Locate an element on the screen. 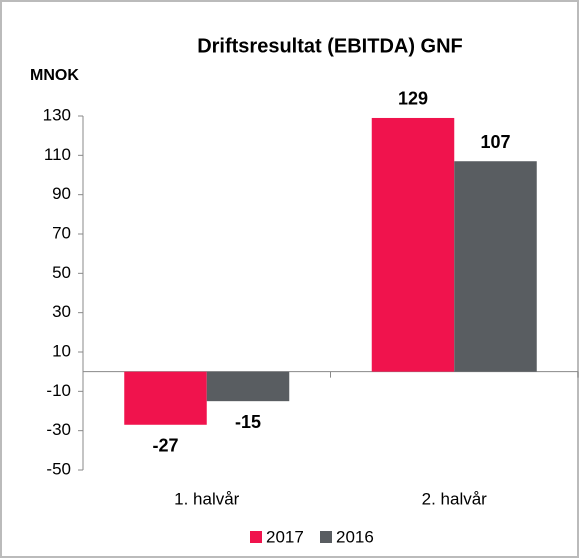 The image size is (579, 558). y-tick-label: -10 is located at coordinates (58, 390).